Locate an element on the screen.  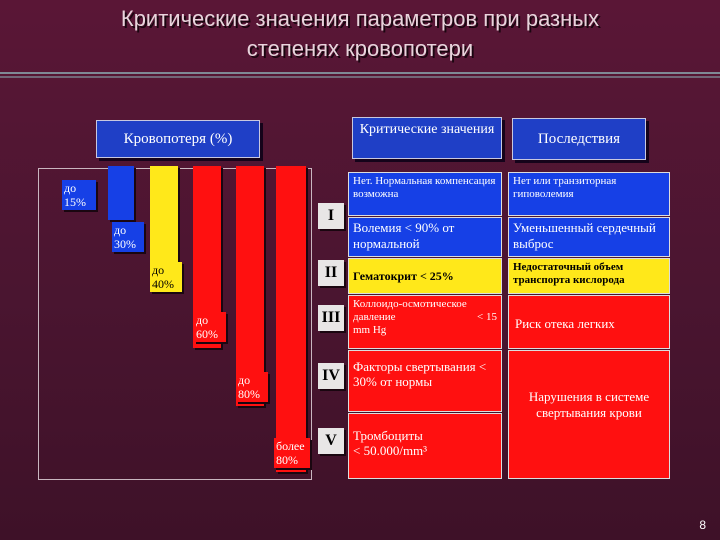
header-critical-values: Критические значения is located at coordinates (427, 138).